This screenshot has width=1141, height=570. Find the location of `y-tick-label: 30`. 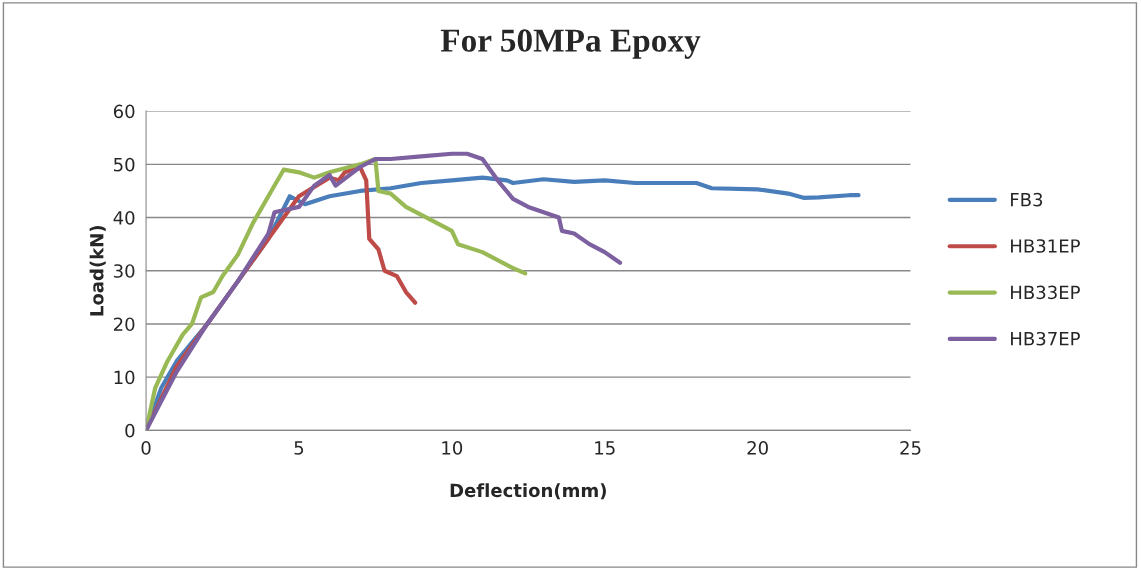

y-tick-label: 30 is located at coordinates (124, 271).